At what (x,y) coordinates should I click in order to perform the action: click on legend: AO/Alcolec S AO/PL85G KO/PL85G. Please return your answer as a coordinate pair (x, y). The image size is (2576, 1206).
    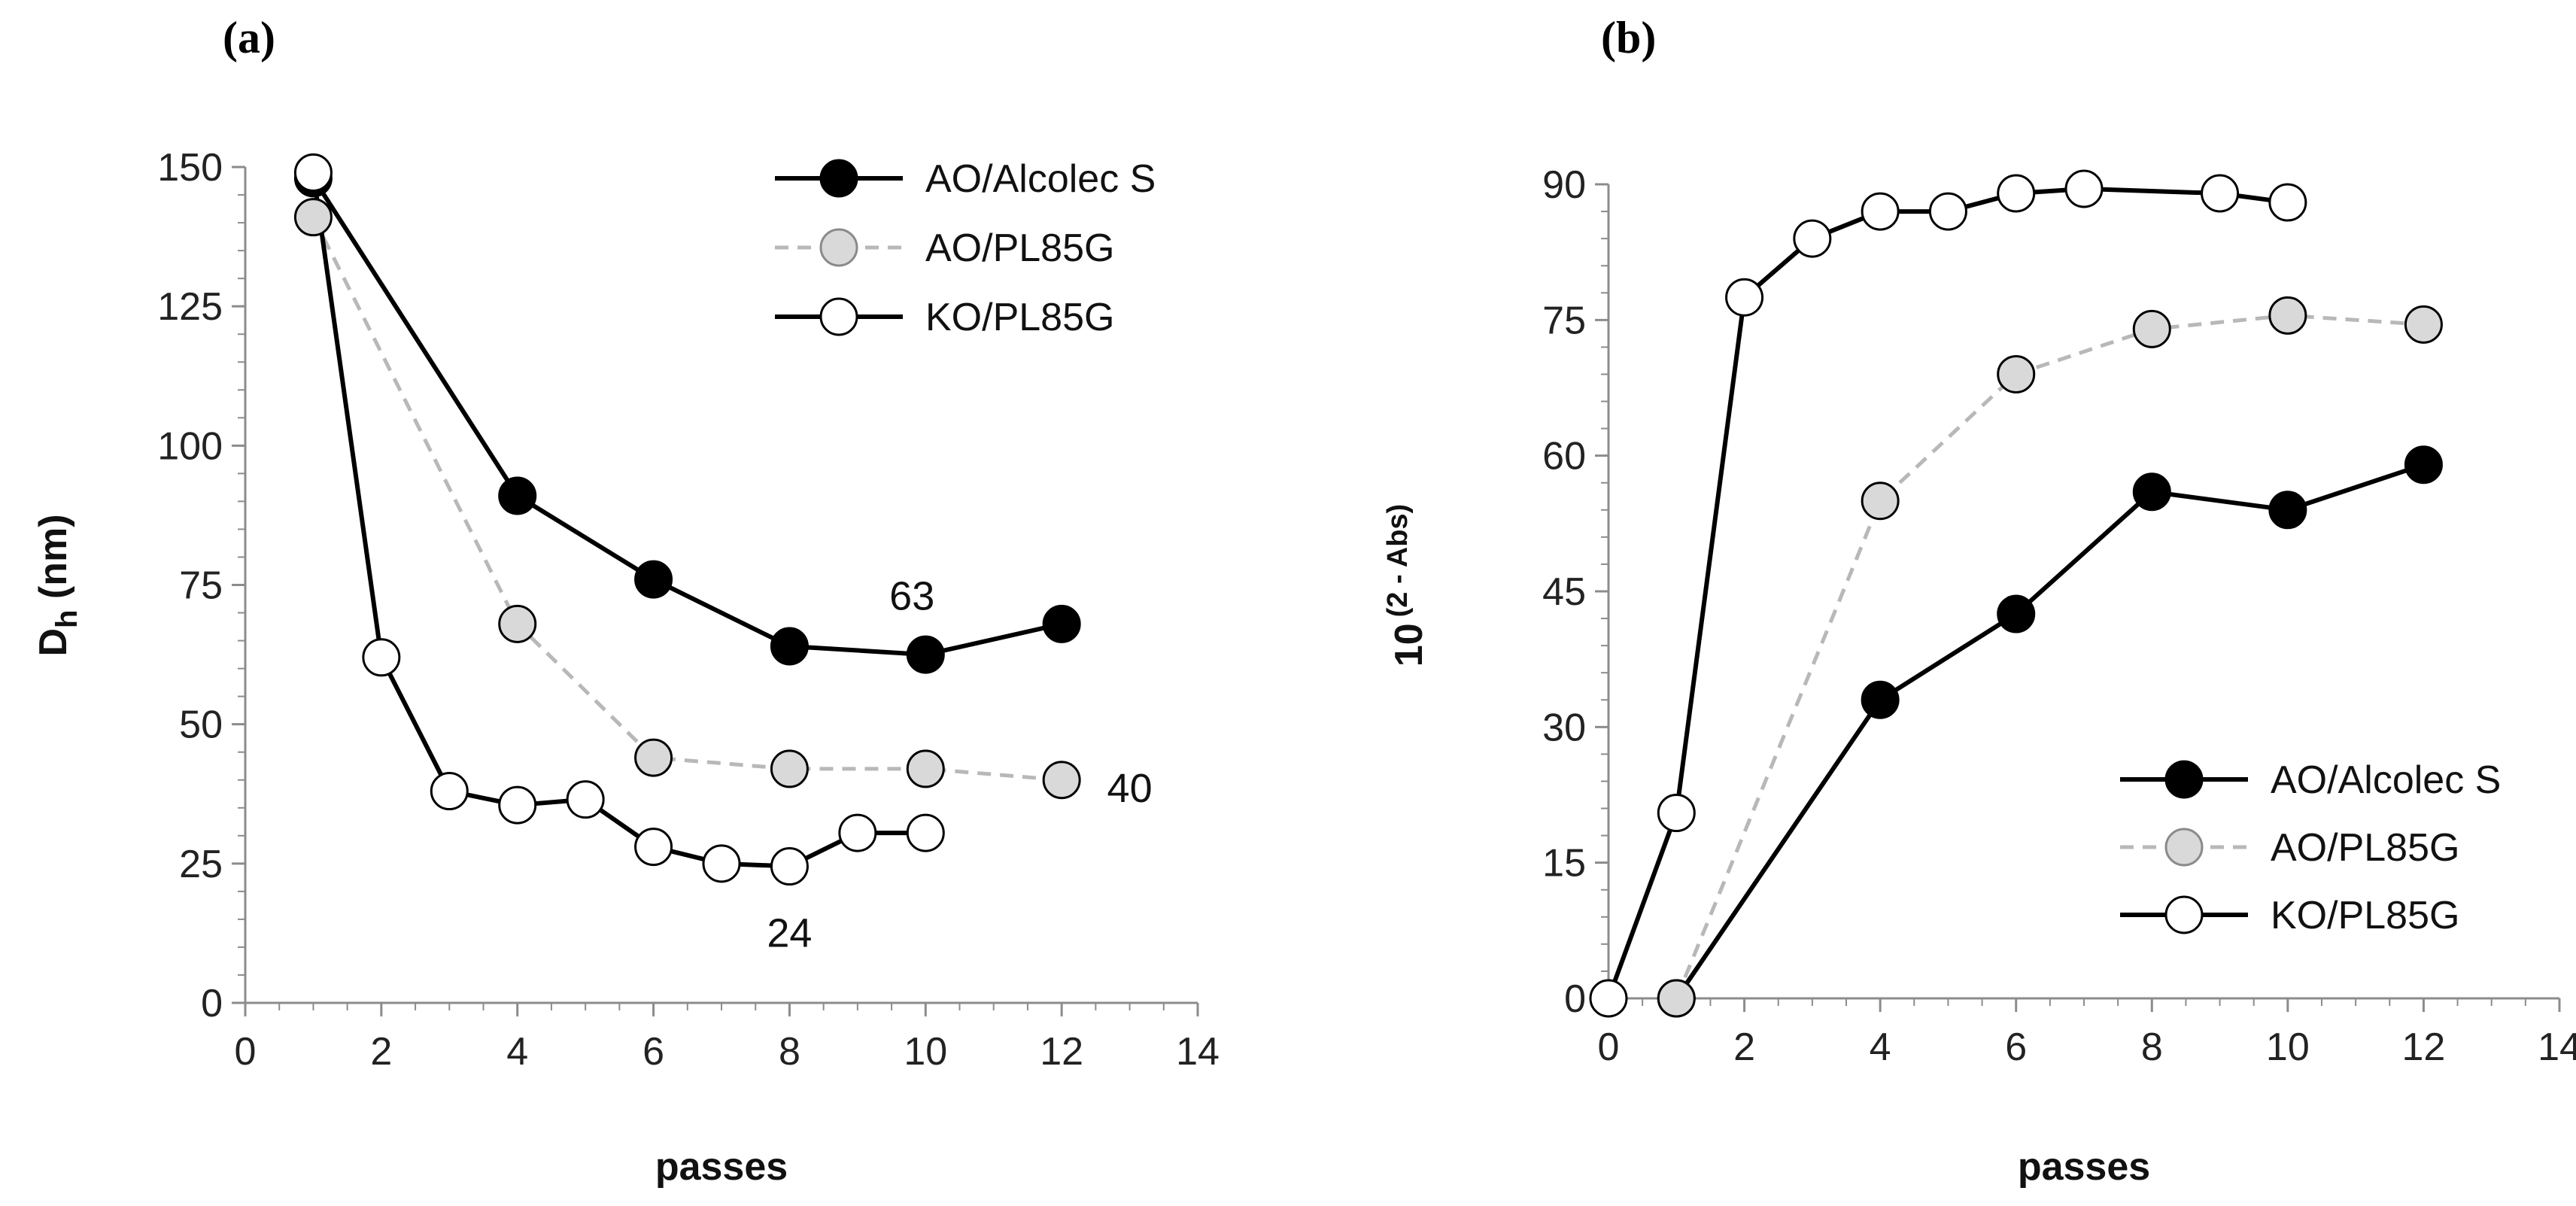
    Looking at the image, I should click on (966, 248).